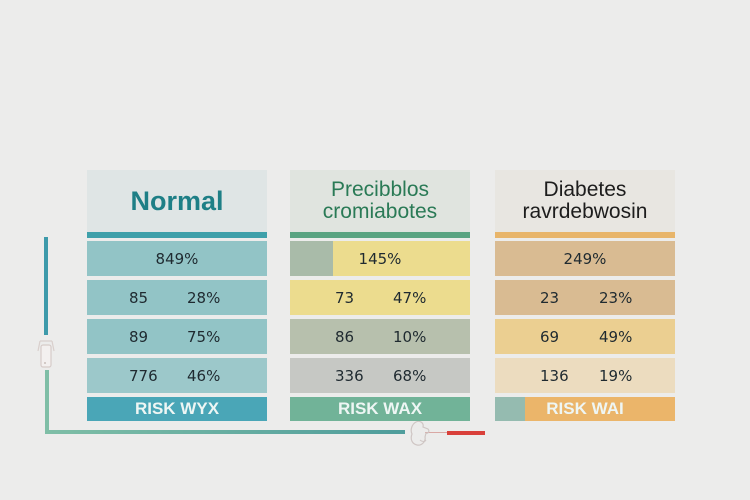 The height and width of the screenshot is (500, 750). I want to click on row-value: 849%, so click(177, 258).